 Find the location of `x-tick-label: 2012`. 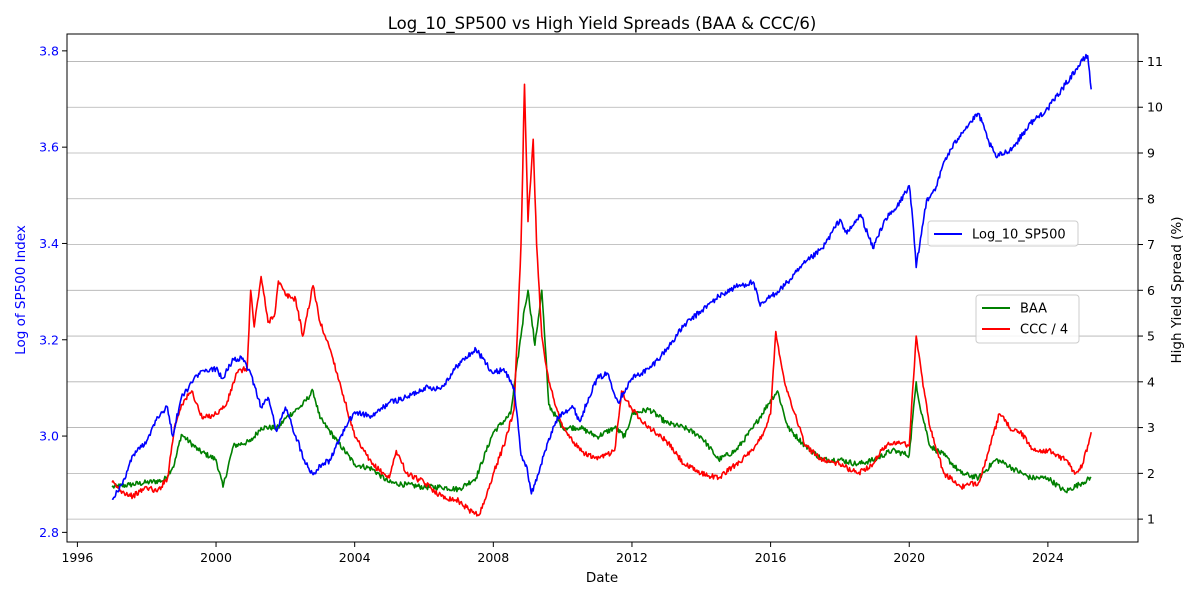

x-tick-label: 2012 is located at coordinates (632, 557).